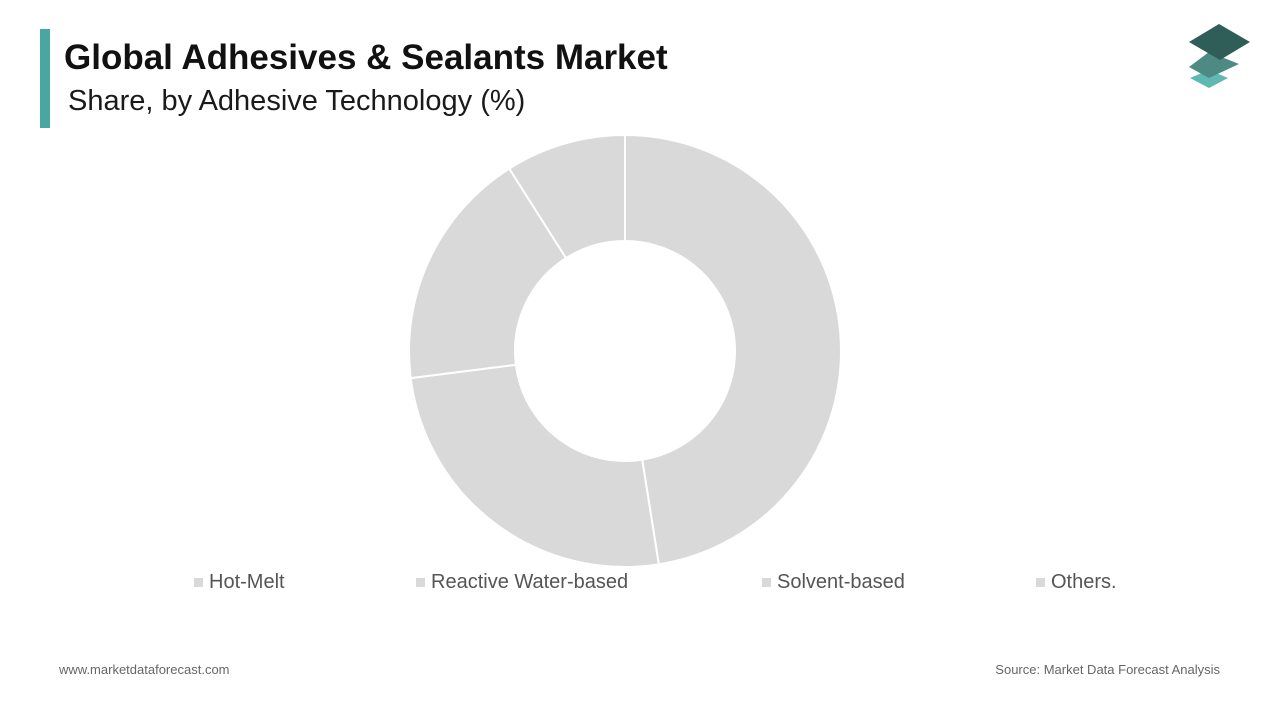 The image size is (1280, 720). Describe the element at coordinates (733, 349) in the screenshot. I see `donut-slice-hot-melt` at that location.